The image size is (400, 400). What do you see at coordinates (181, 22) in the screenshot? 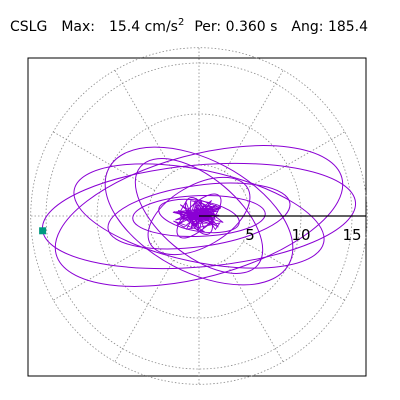
I see `max-unit-exponent: 2` at bounding box center [181, 22].